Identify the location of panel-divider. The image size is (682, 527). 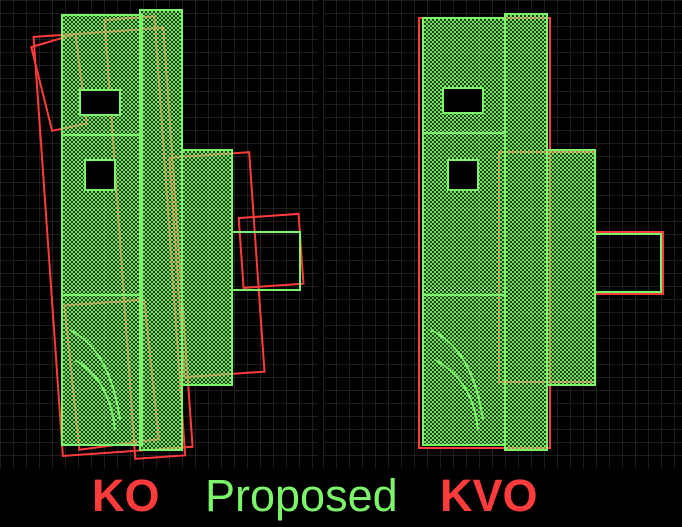
(320, 234).